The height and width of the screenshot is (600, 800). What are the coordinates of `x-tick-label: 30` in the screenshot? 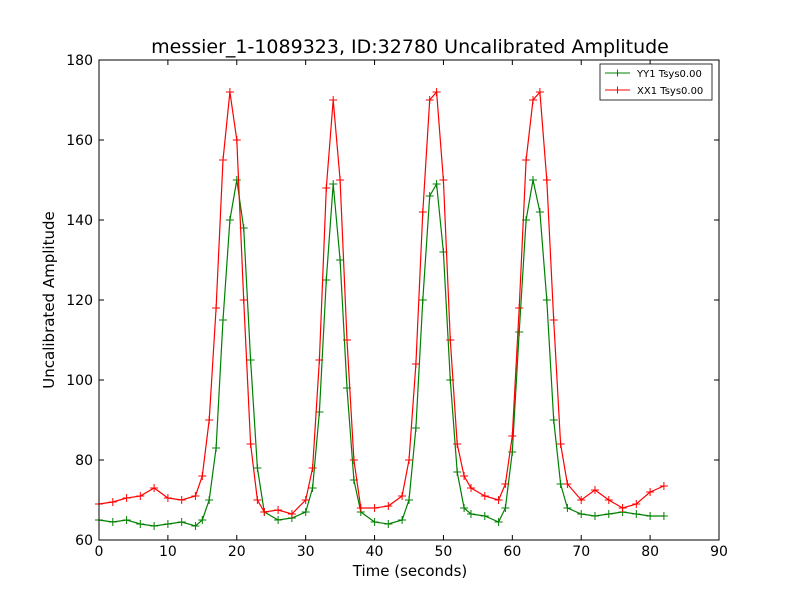 It's located at (306, 552).